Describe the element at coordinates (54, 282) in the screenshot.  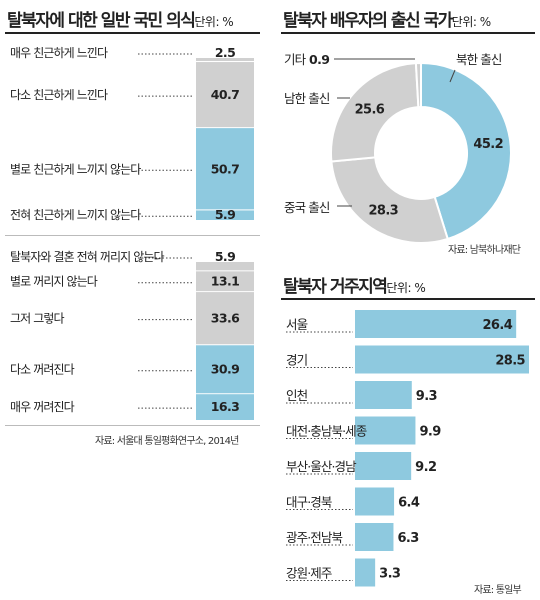
I see `marriage-category-label: 별로 꺼리지 않는다` at that location.